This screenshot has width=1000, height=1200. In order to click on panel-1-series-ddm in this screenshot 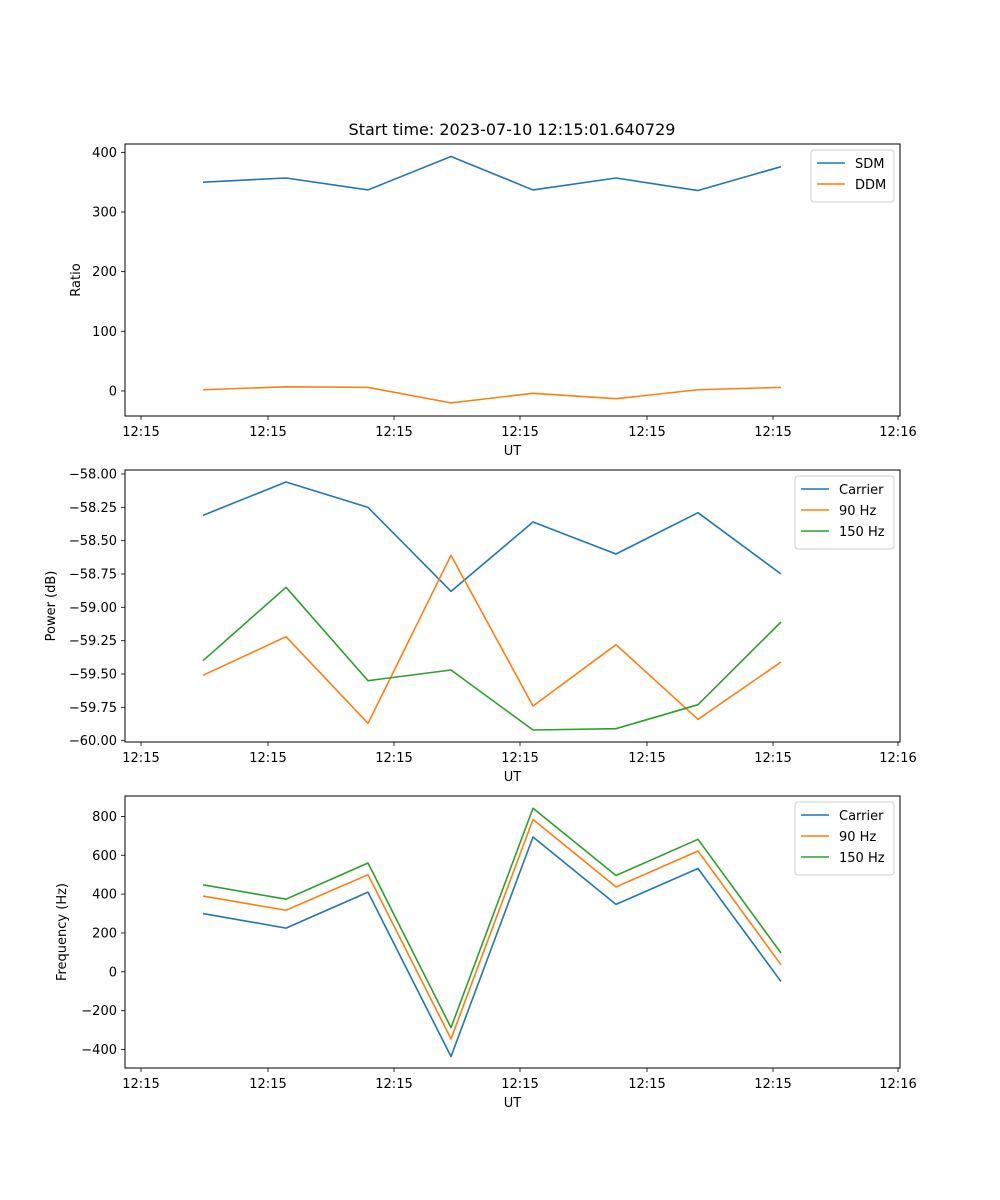, I will do `click(492, 394)`.